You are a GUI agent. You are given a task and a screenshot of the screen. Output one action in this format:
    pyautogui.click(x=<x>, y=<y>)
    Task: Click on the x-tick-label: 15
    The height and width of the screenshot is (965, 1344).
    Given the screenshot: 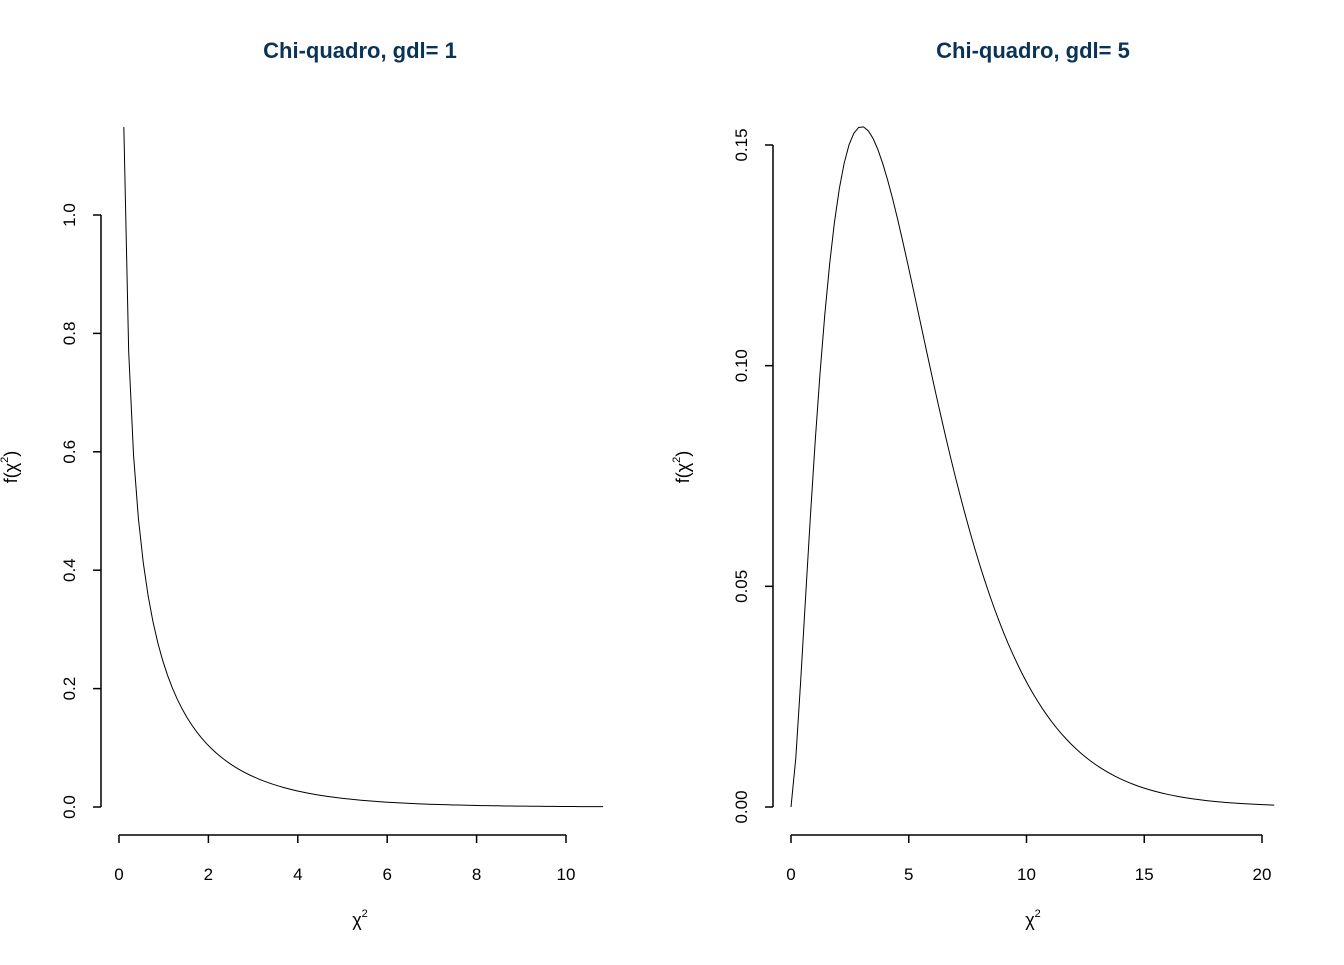 What is the action you would take?
    pyautogui.click(x=1144, y=874)
    